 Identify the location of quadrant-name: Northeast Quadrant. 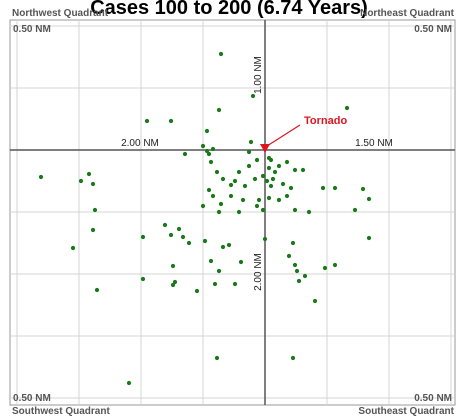
(407, 13).